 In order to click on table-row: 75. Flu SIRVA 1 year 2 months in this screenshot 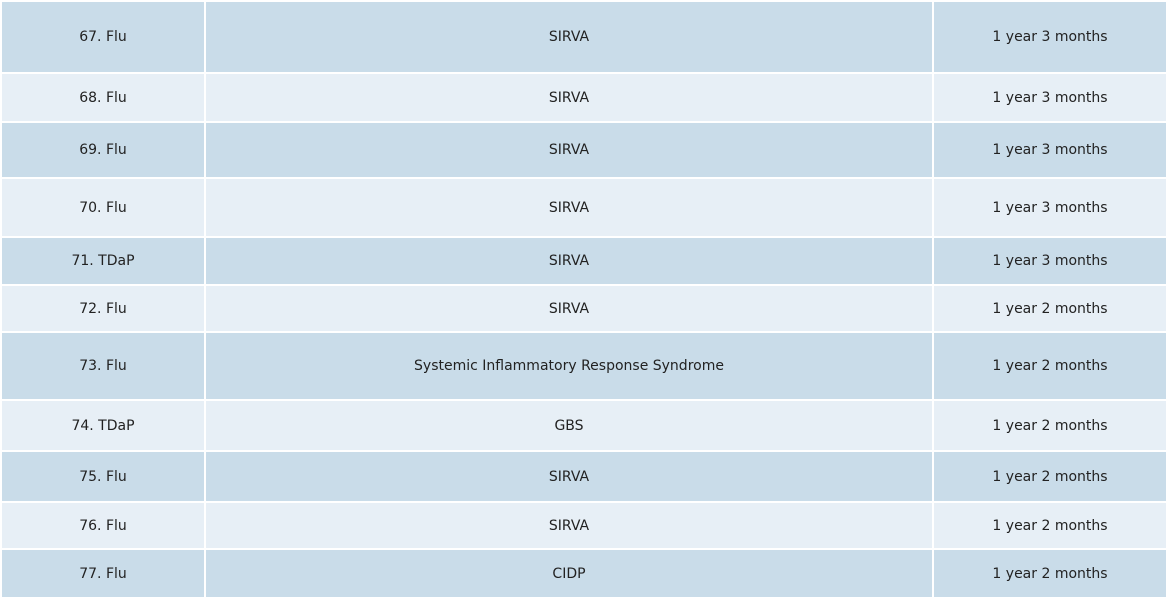, I will do `click(583, 477)`.